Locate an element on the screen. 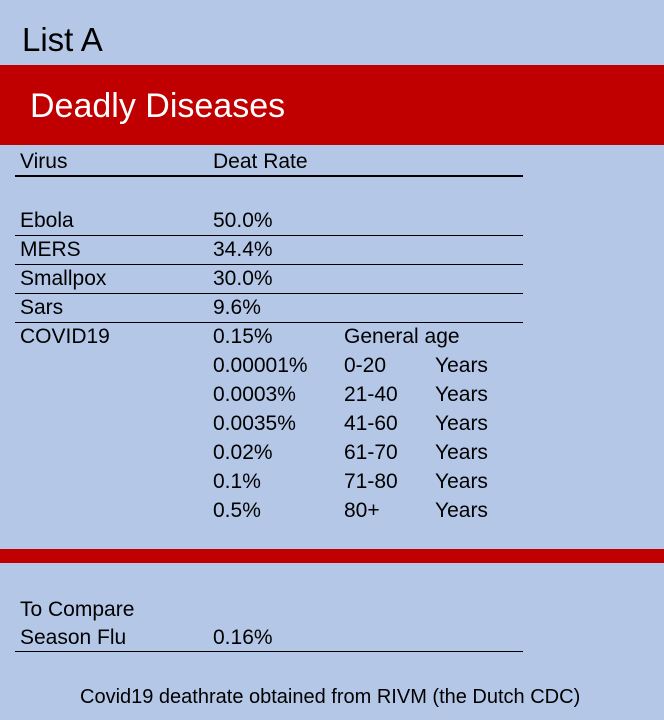  header-rule is located at coordinates (269, 176).